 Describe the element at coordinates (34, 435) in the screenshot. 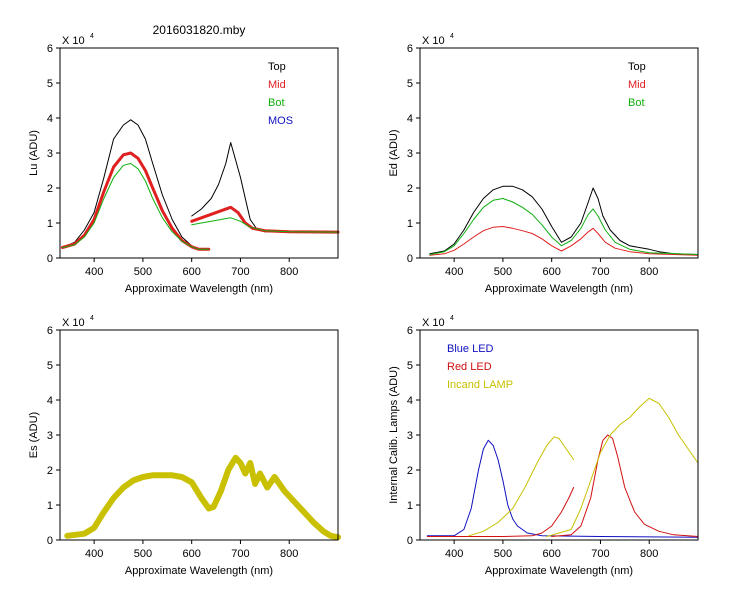

I see `y-axis-label: Es (ADU)` at that location.